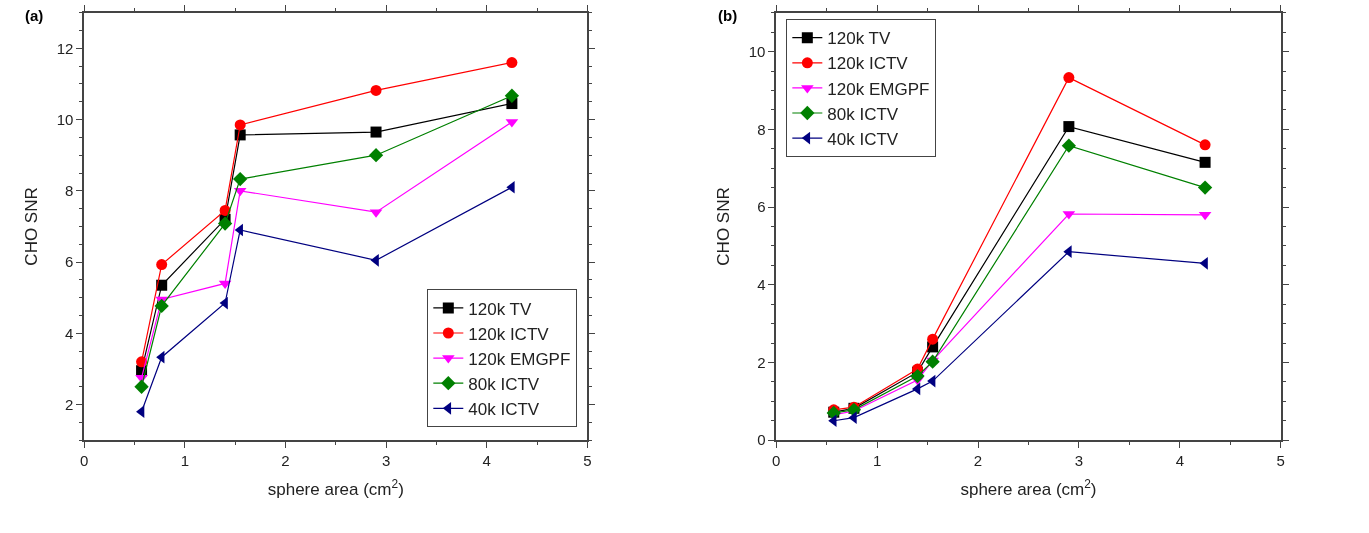  Describe the element at coordinates (761, 440) in the screenshot. I see `y-tick-label: 0` at that location.